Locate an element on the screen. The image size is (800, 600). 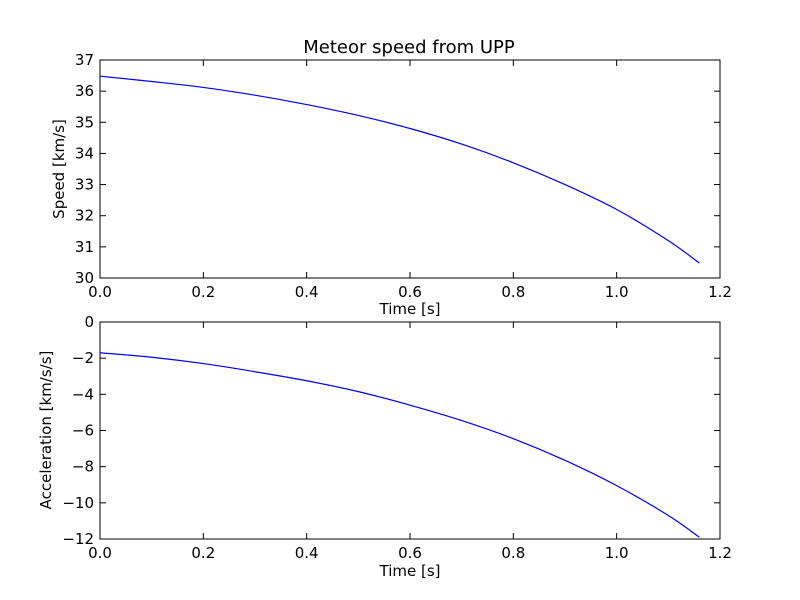
speed-x-tick-label: 0.0 is located at coordinates (100, 292).